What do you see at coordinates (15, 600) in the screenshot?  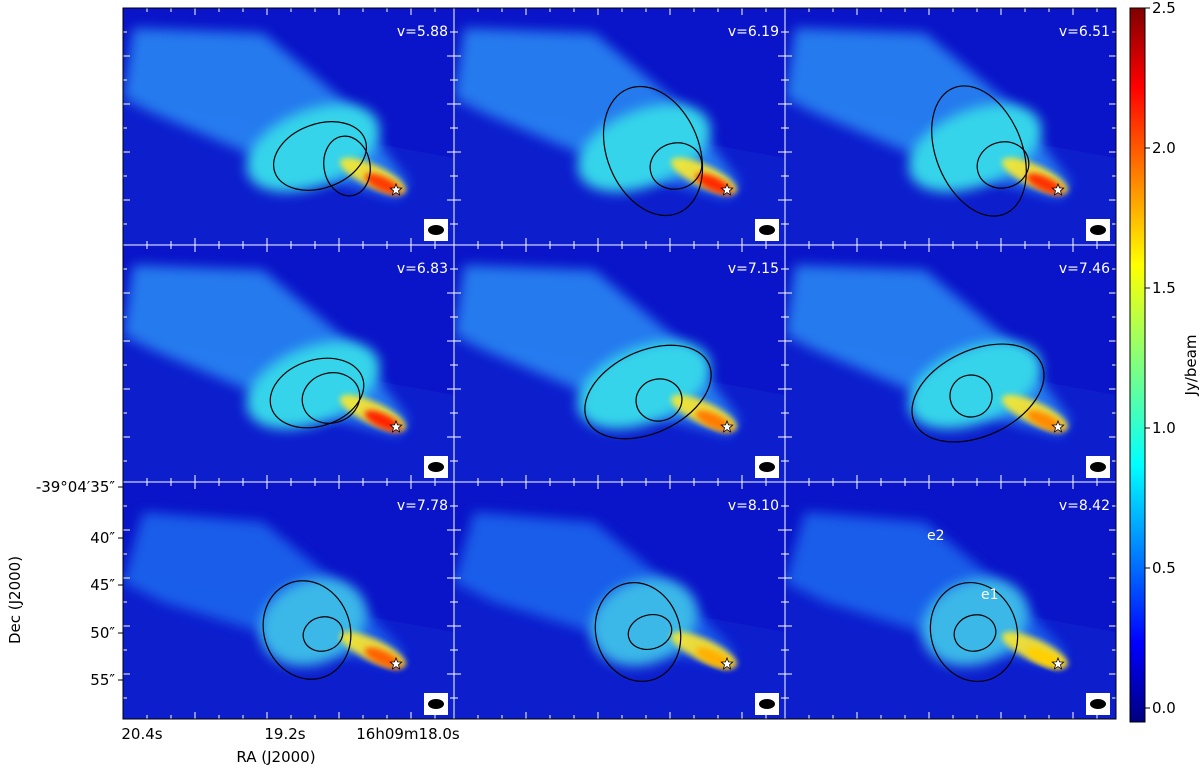 I see `y-axis-label: Dec (J2000)` at bounding box center [15, 600].